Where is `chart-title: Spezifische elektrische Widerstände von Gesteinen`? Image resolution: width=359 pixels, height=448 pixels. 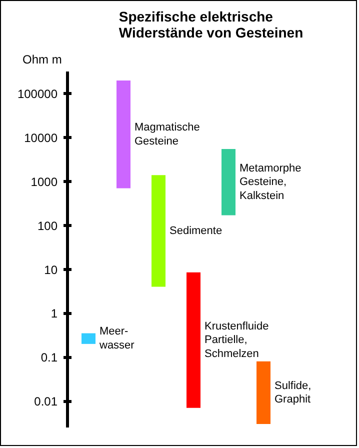
chart-title: Spezifische elektrische Widerstände von Gesteinen is located at coordinates (211, 24).